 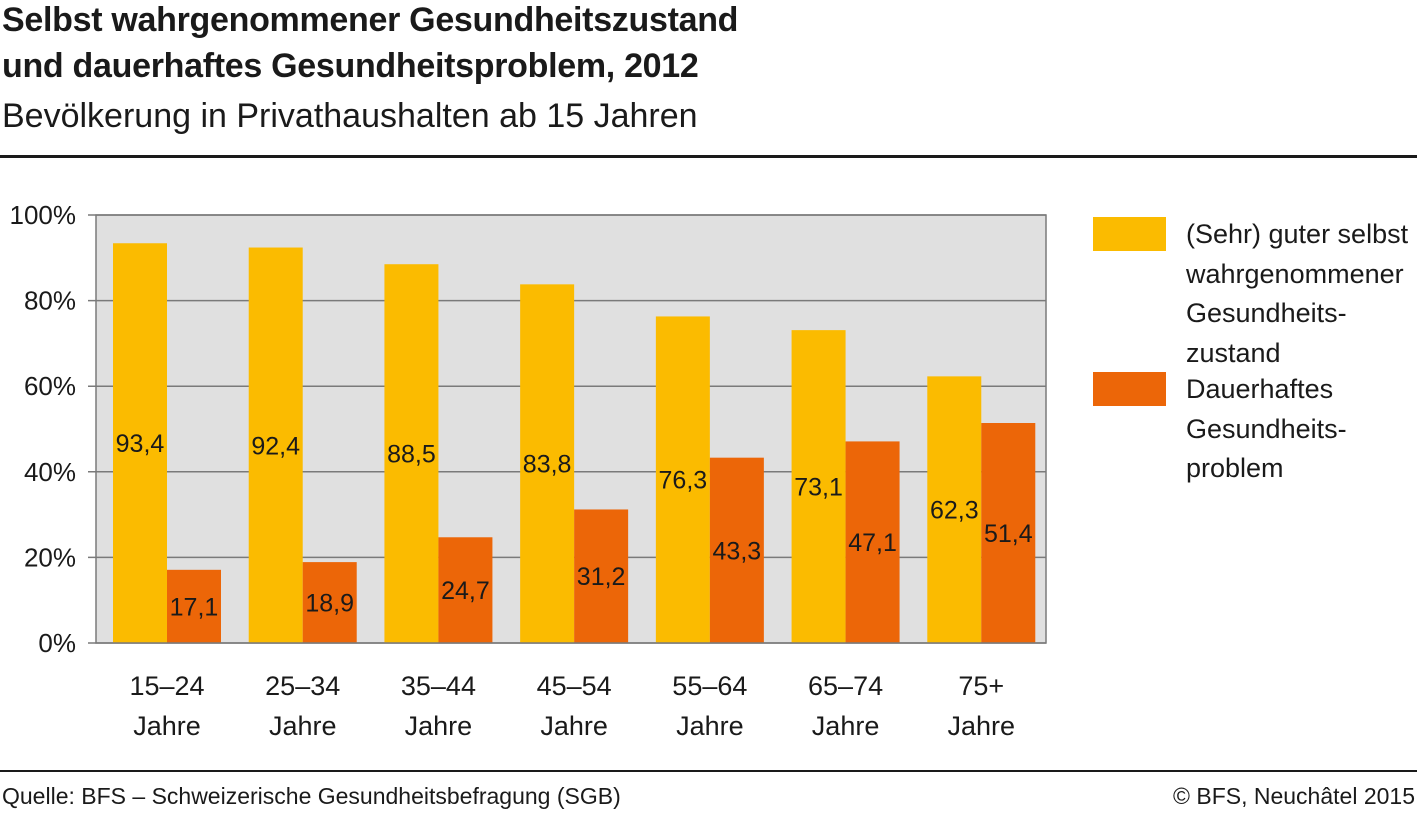 I want to click on y-tick-label: 20%, so click(x=50, y=557).